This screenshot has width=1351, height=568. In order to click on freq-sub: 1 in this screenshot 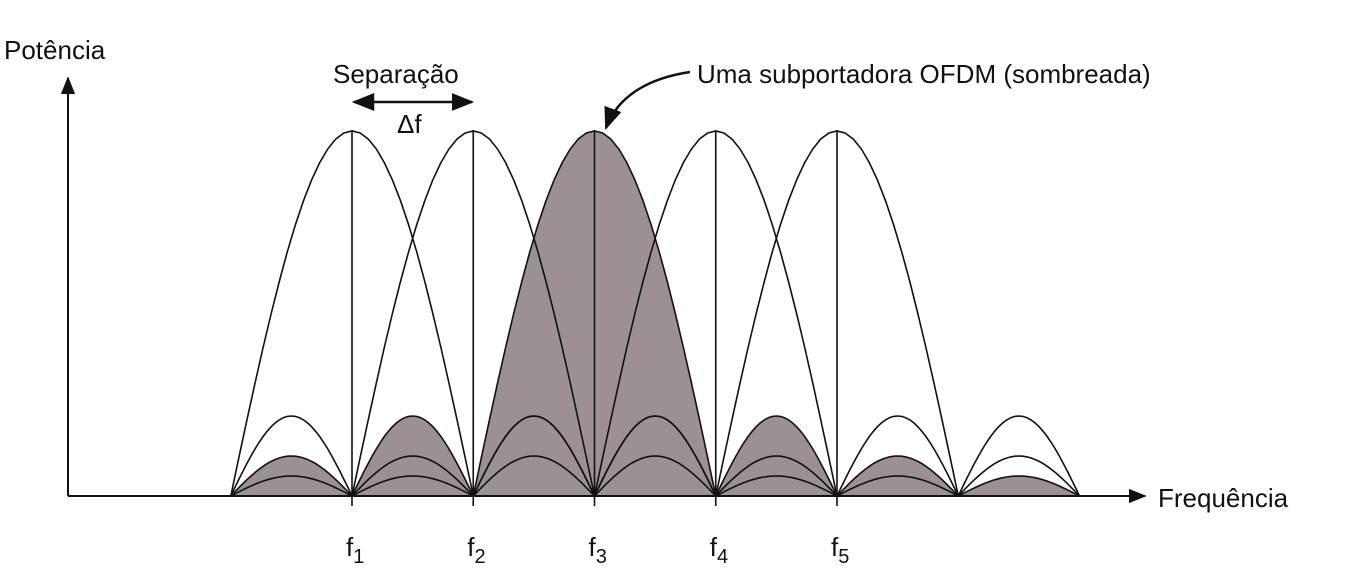, I will do `click(358, 557)`.